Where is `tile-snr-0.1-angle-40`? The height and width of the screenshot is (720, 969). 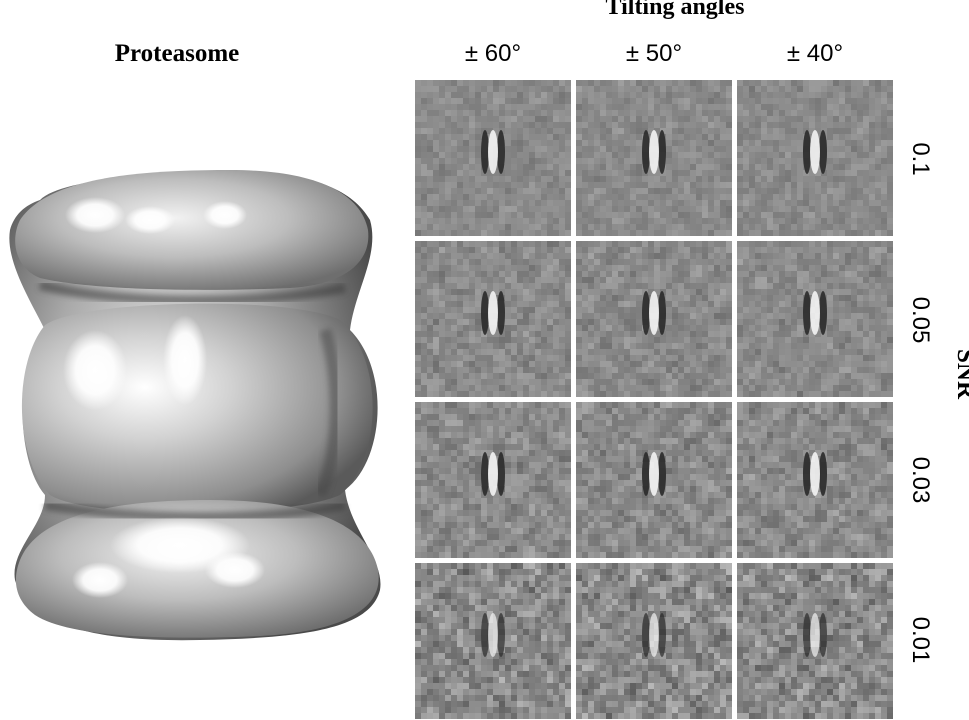
tile-snr-0.1-angle-40 is located at coordinates (815, 158).